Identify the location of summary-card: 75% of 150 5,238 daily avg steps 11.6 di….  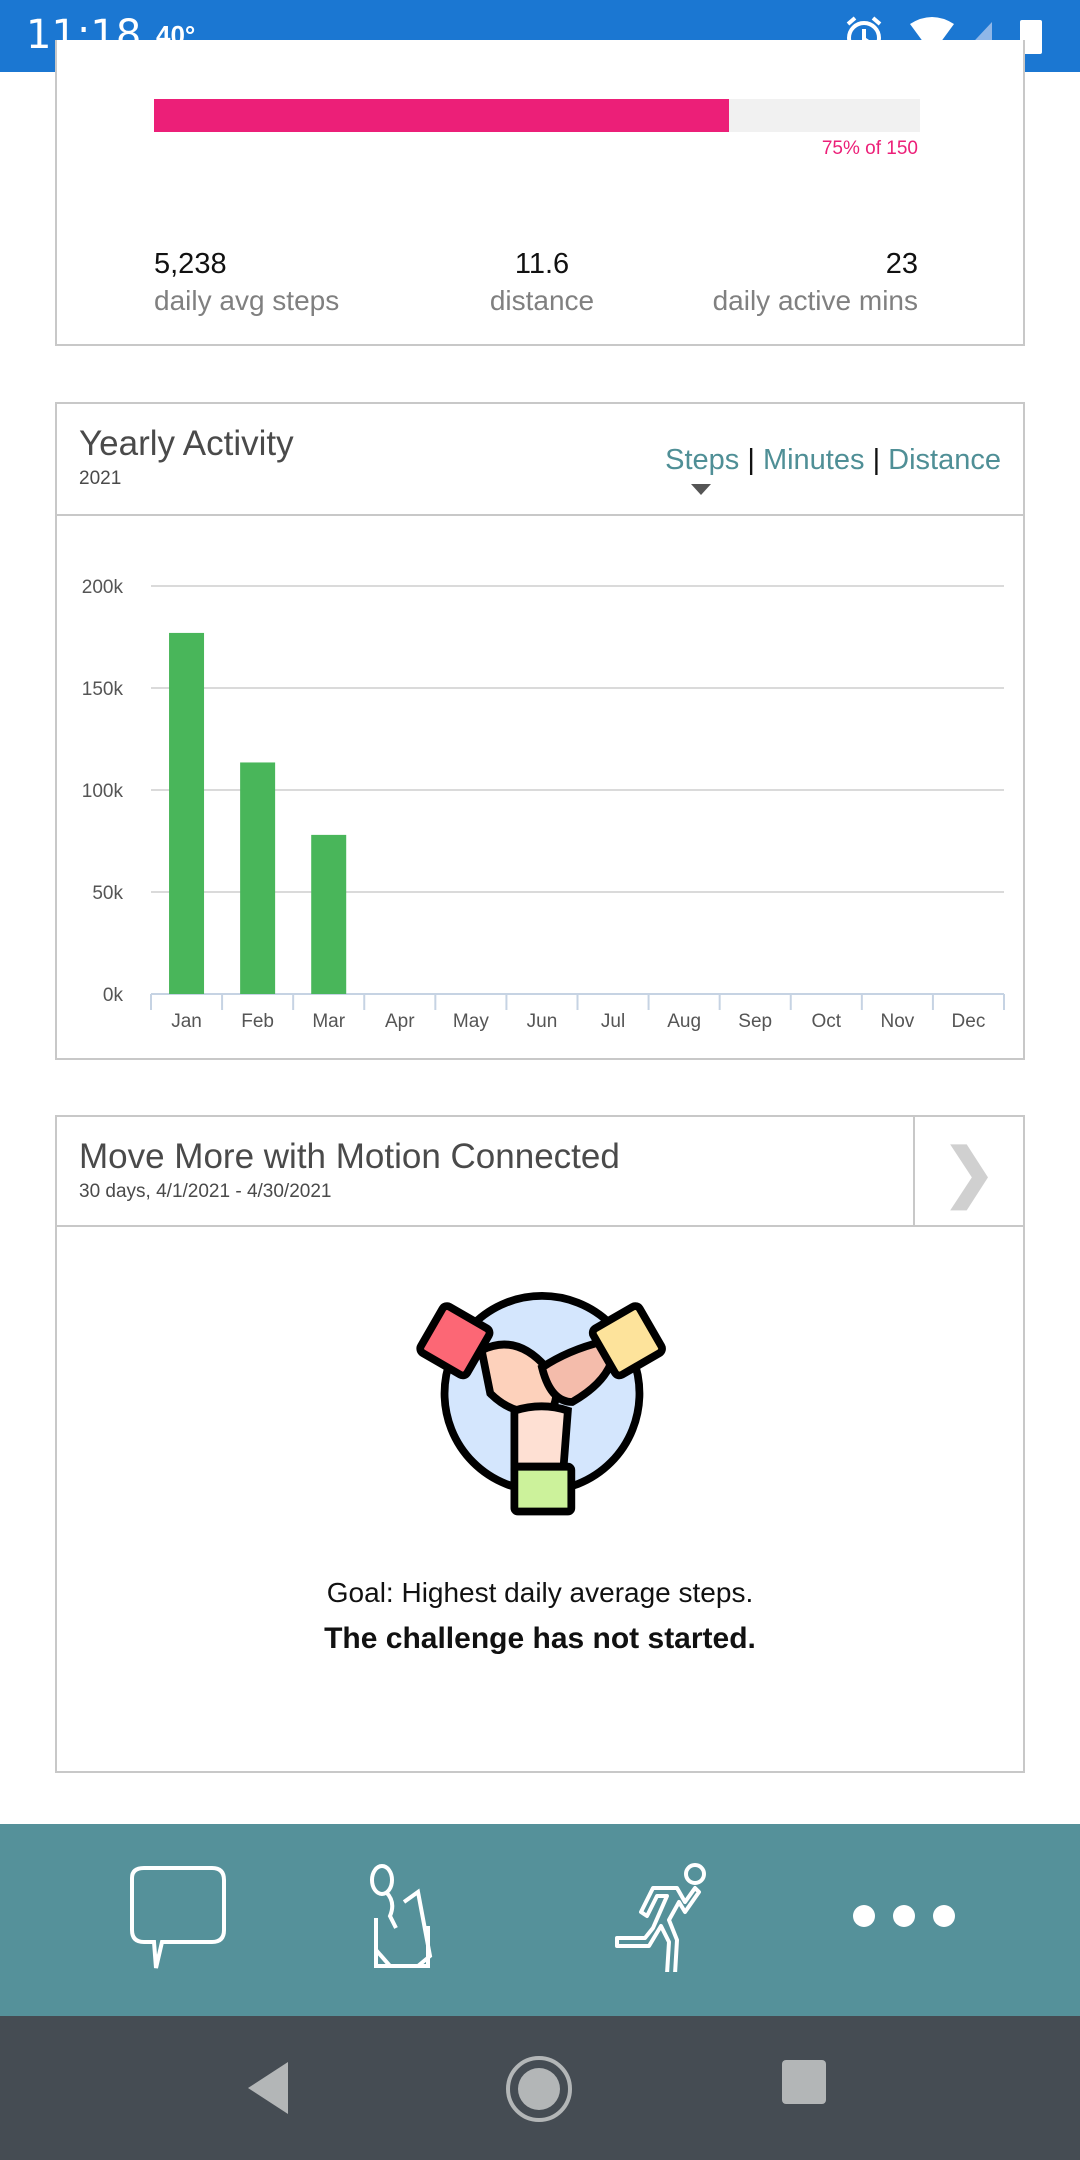
(540, 193).